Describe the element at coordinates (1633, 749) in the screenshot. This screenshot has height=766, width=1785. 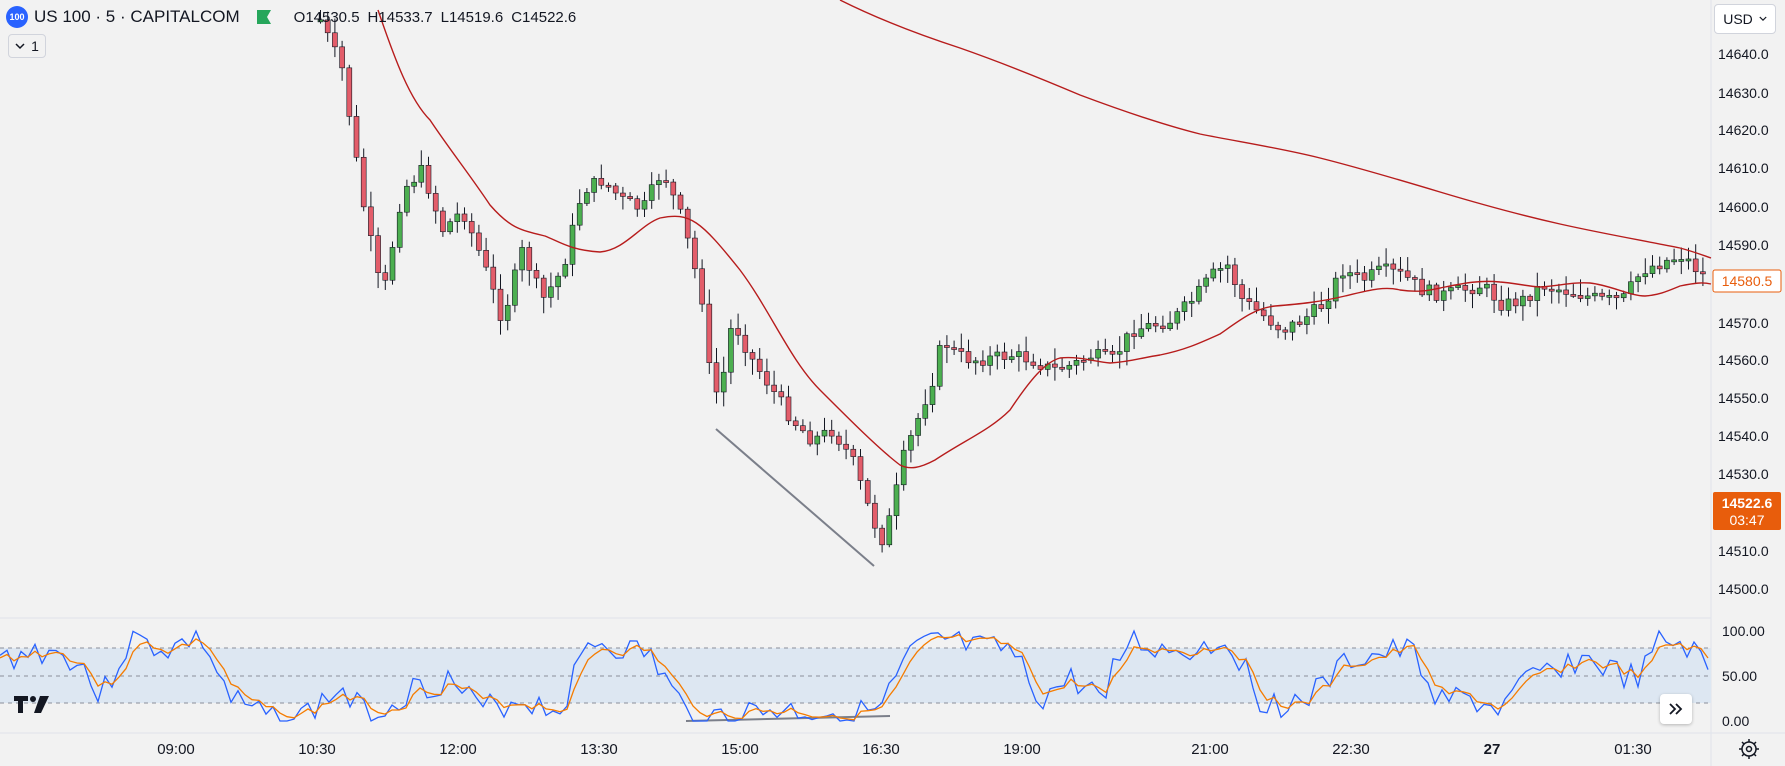
I see `time-tick-label: 01:30` at that location.